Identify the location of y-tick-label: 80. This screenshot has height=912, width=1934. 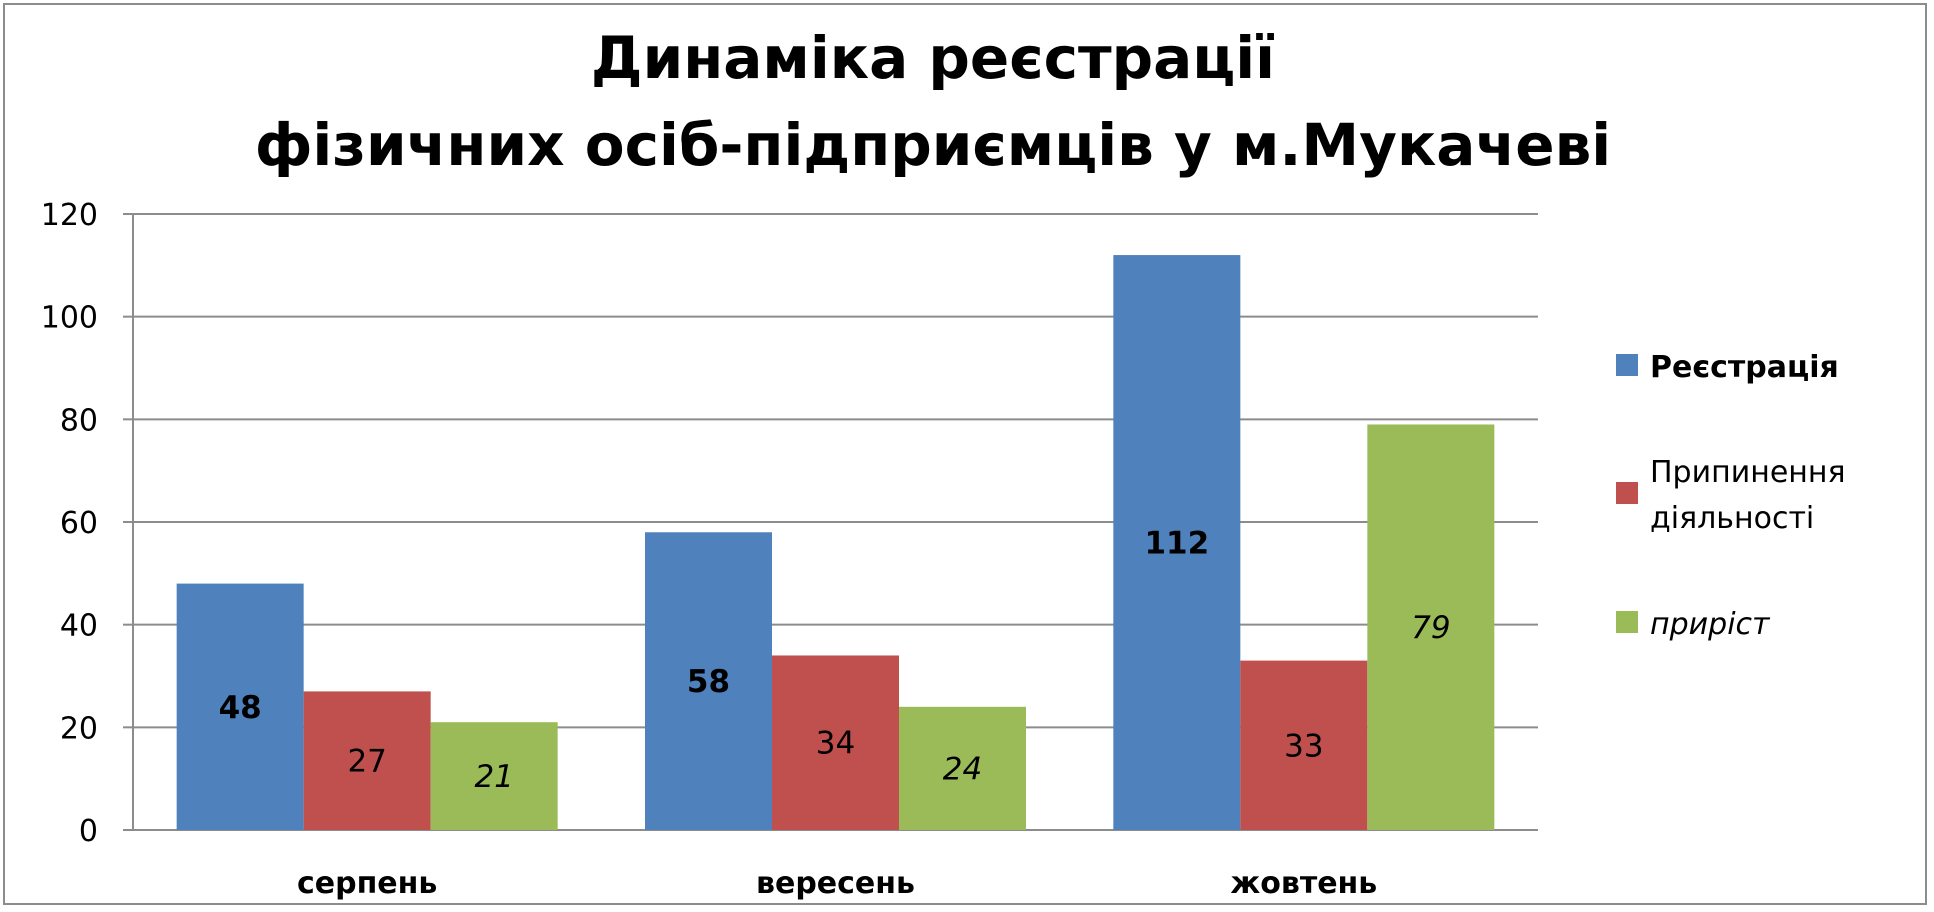
(79, 420).